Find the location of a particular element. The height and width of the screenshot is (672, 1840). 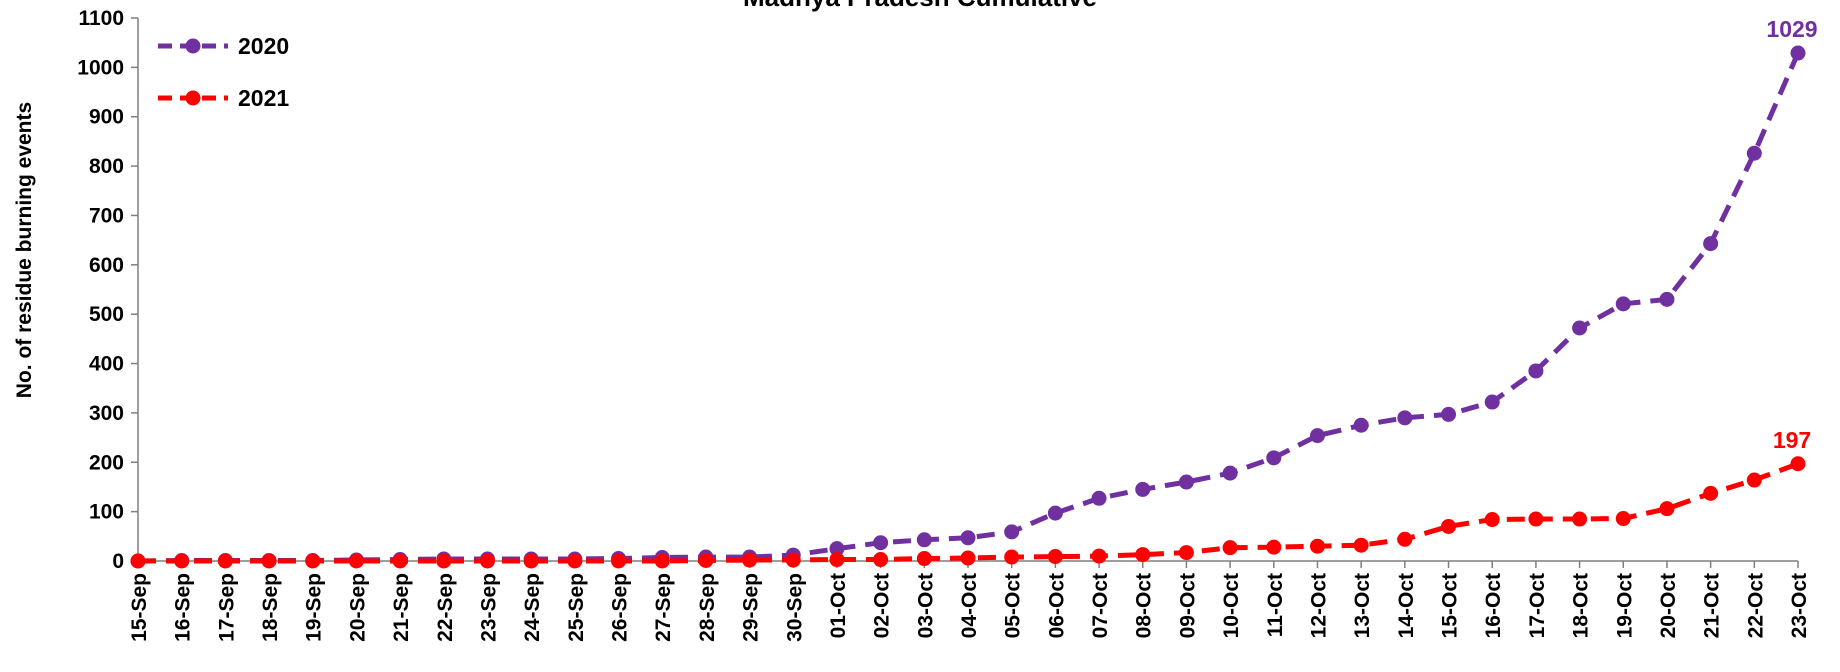

x-tick-label: 02-Oct is located at coordinates (882, 605).